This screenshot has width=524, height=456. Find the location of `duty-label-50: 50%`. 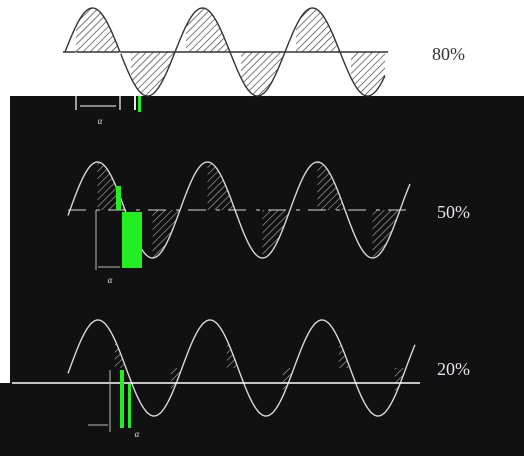

duty-label-50: 50% is located at coordinates (453, 212).